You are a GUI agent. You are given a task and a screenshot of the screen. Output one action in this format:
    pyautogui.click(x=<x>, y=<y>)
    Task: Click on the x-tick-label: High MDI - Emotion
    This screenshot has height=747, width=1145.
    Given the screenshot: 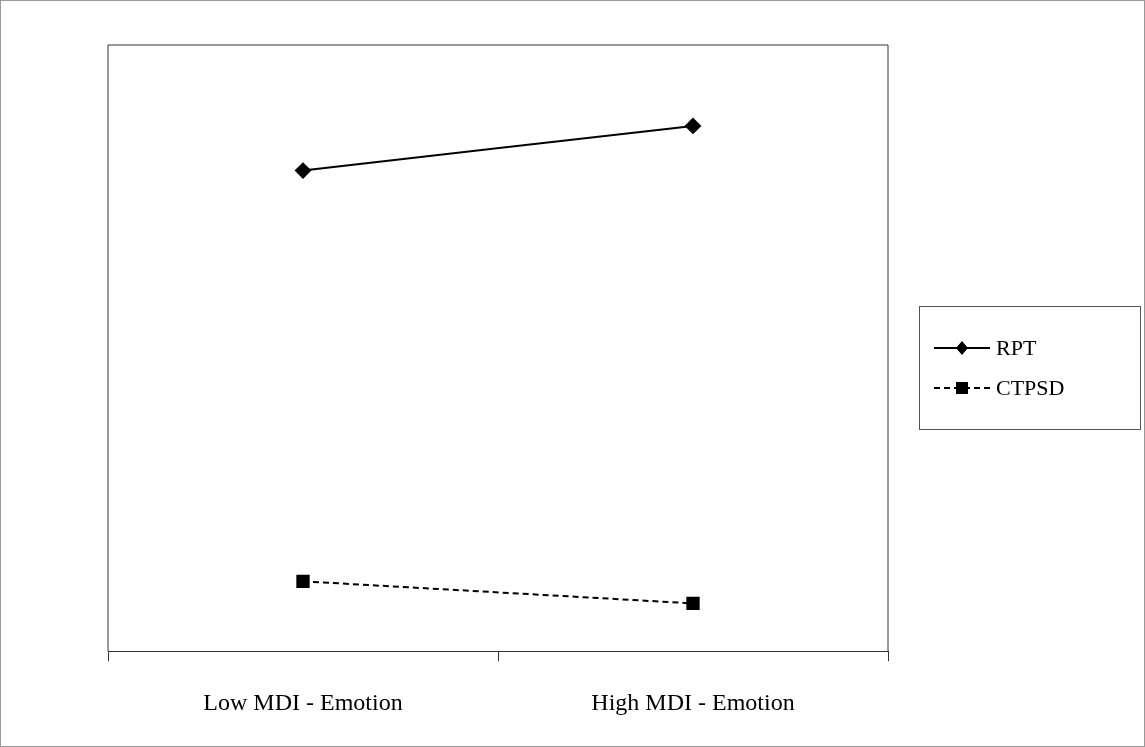 What is the action you would take?
    pyautogui.click(x=693, y=701)
    